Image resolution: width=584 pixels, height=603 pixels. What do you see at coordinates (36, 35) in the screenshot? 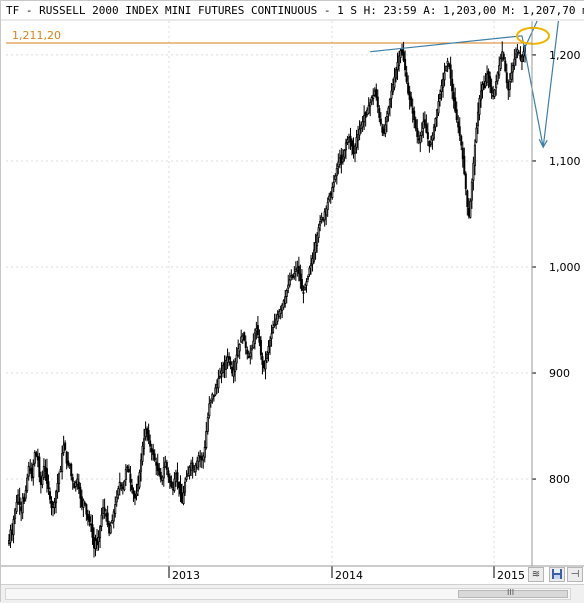
I see `level-line-label: 1,211,20` at bounding box center [36, 35].